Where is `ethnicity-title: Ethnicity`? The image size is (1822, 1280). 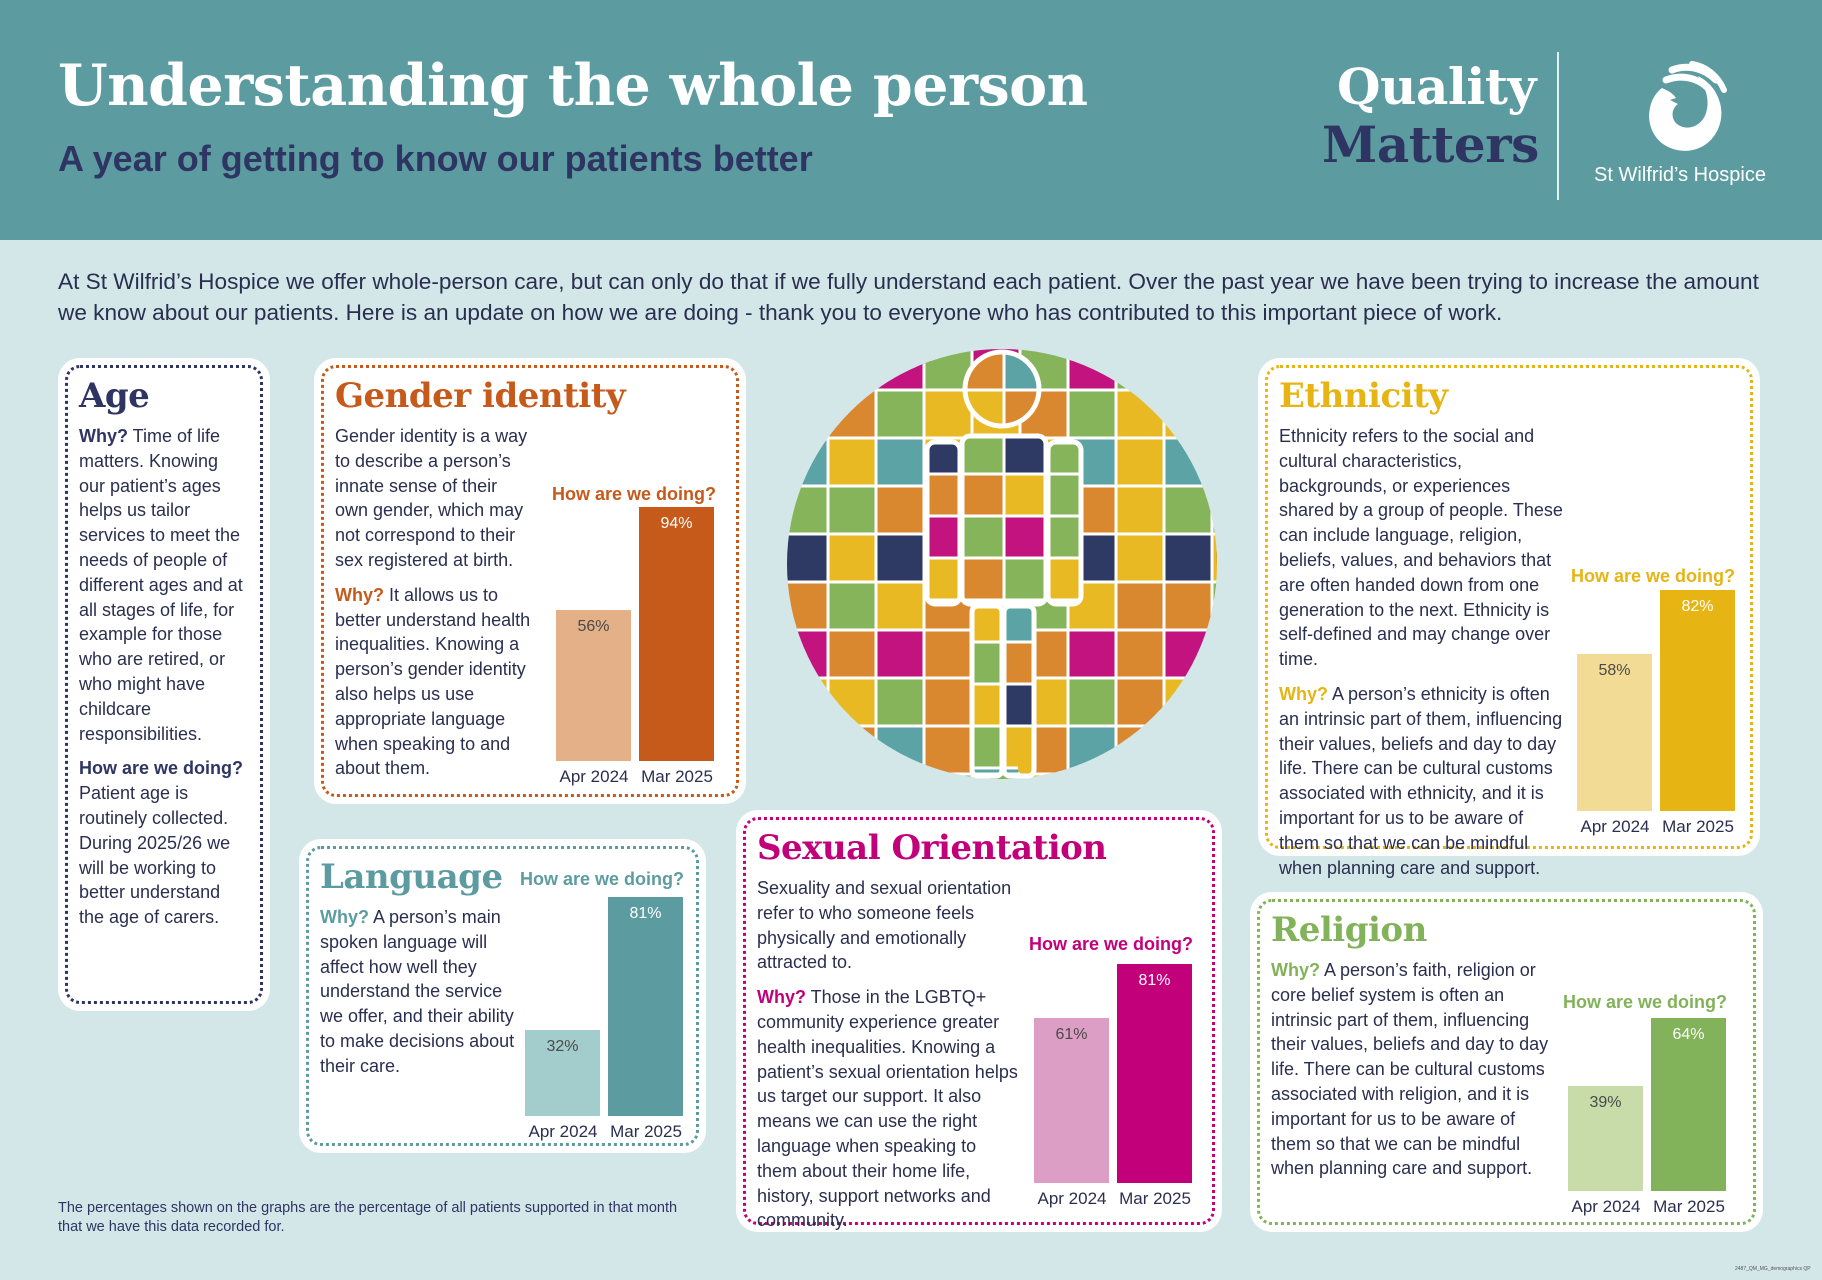
ethnicity-title: Ethnicity is located at coordinates (1363, 396).